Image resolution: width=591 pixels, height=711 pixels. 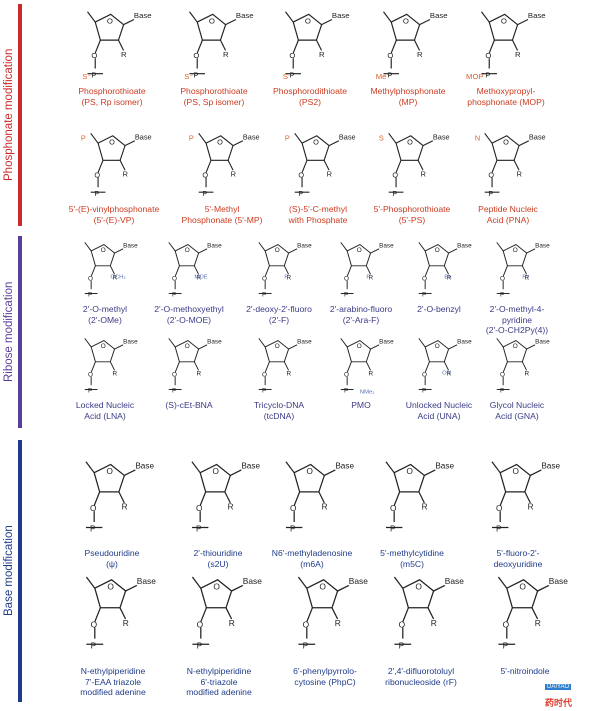 What do you see at coordinates (114, 219) in the screenshot?
I see `phosphonate-row2-caption-1-line-2: (5'-(E)-VP)` at bounding box center [114, 219].